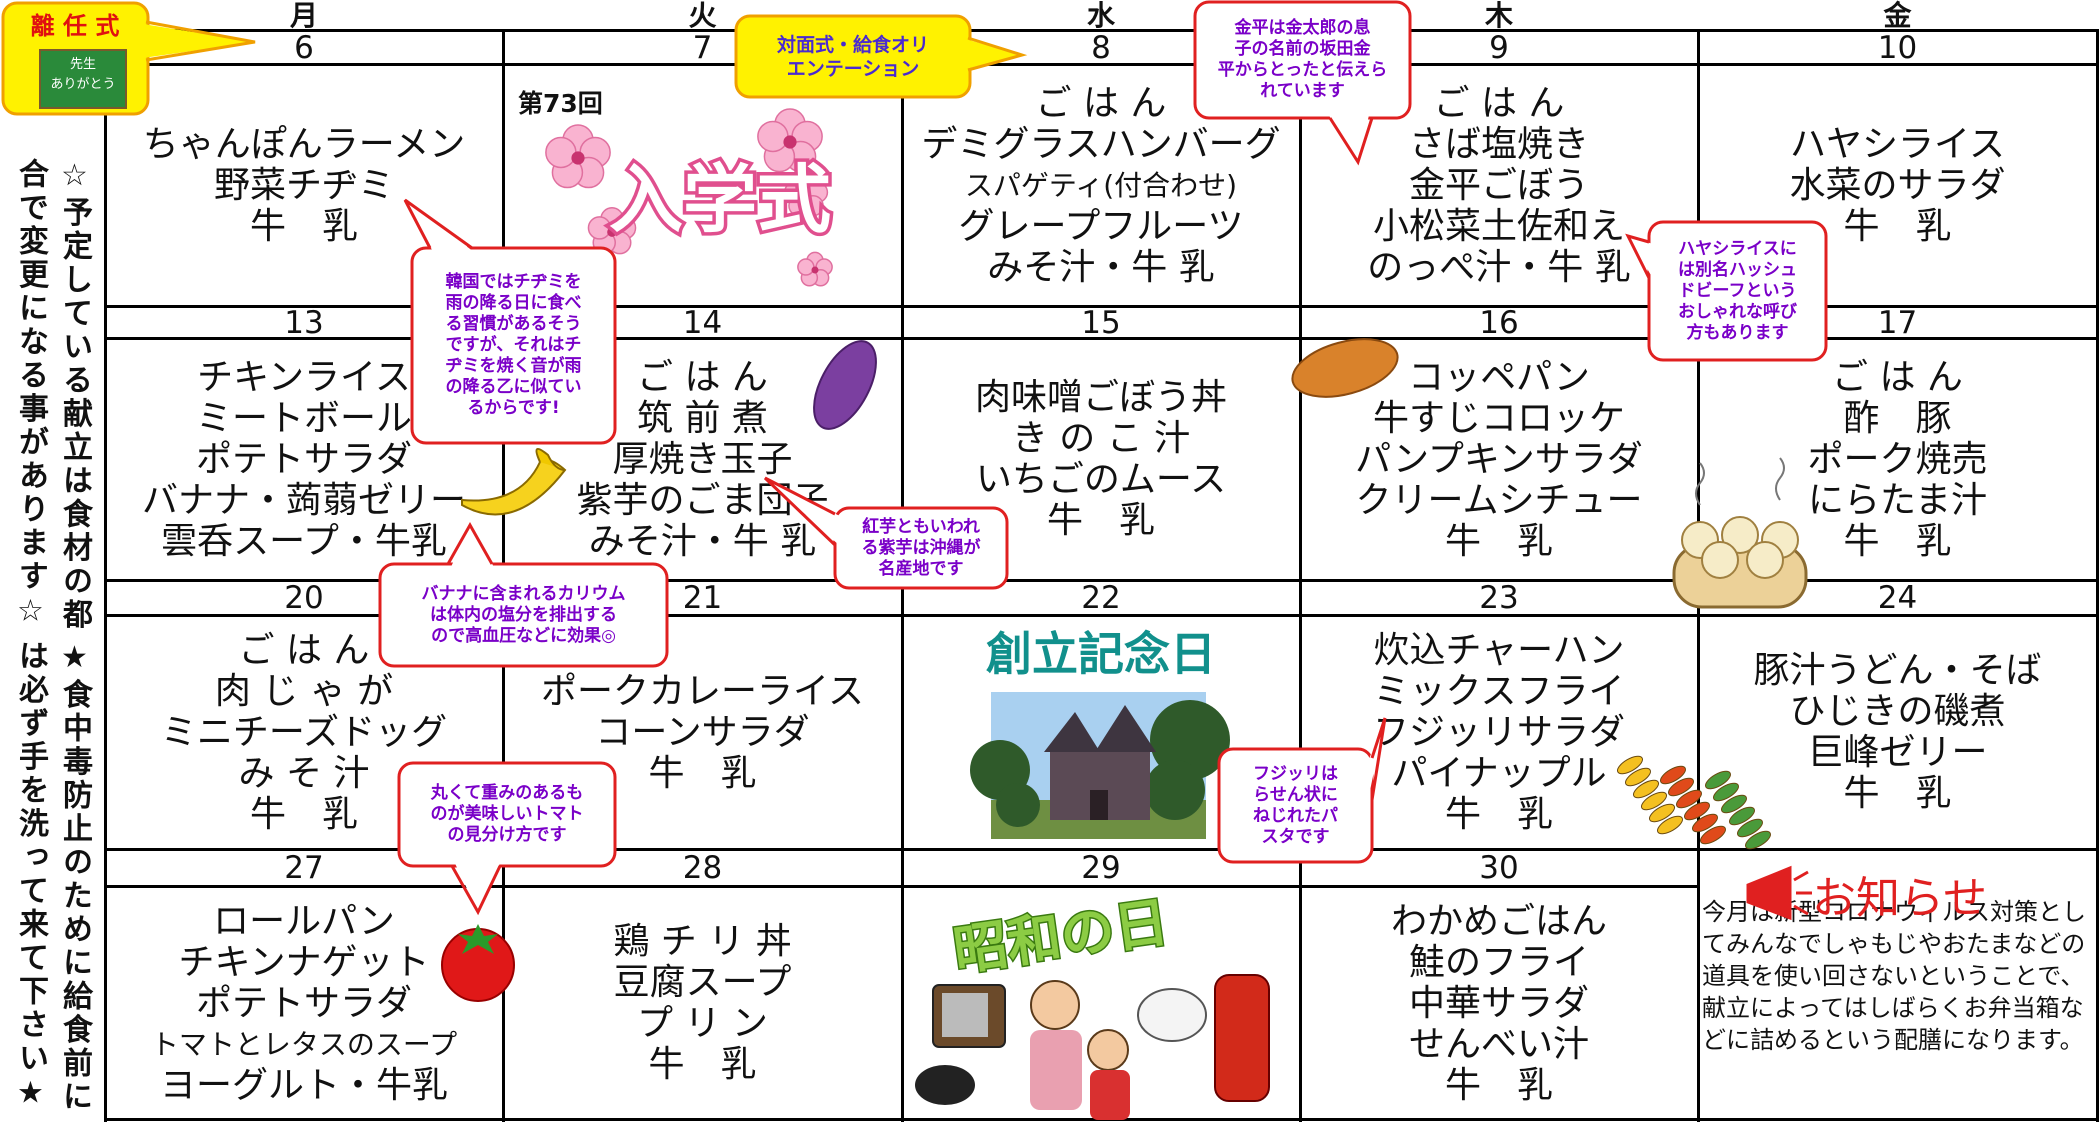 This screenshot has height=1122, width=2100. Describe the element at coordinates (1101, 323) in the screenshot. I see `date: 15` at that location.